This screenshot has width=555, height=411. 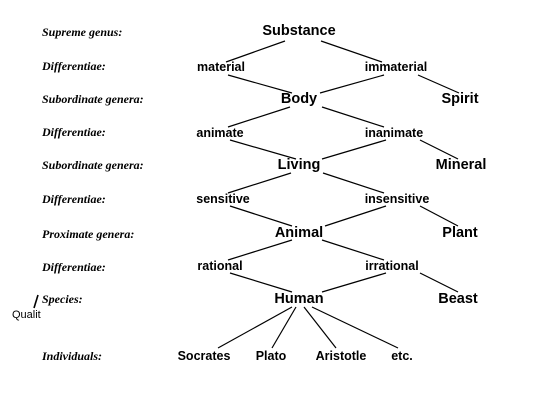 I want to click on edge-living-sensitive, so click(x=259, y=183).